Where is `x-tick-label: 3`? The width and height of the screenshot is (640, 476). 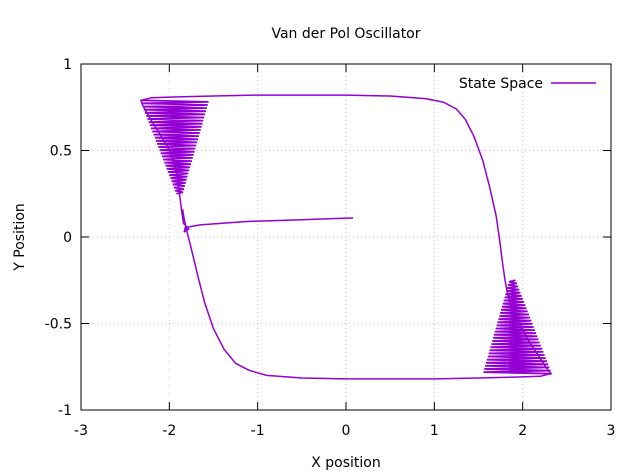 x-tick-label: 3 is located at coordinates (611, 431).